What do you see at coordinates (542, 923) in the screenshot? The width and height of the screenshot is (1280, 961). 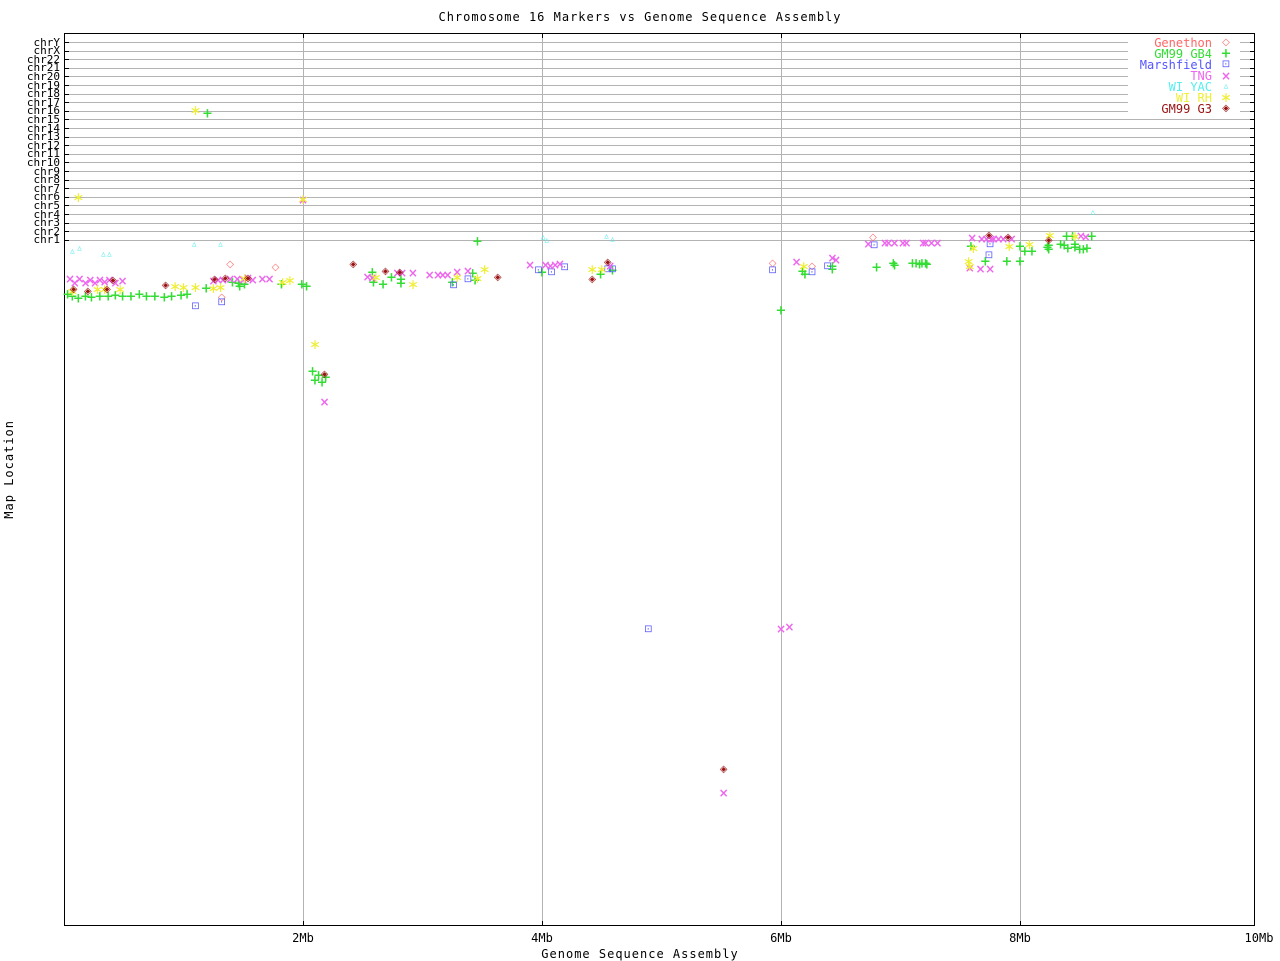 I see `bottom-tick-4mb` at bounding box center [542, 923].